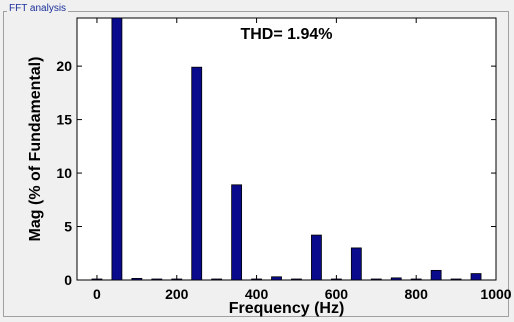 This screenshot has width=514, height=322. I want to click on bar-350hz, so click(237, 232).